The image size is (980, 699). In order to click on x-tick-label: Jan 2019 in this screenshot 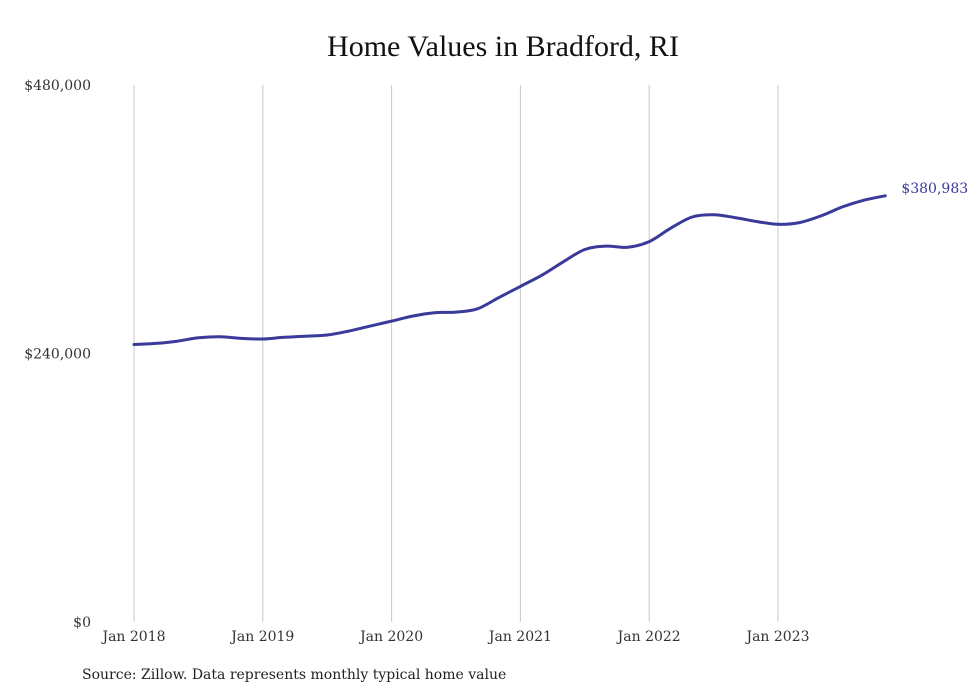, I will do `click(261, 637)`.